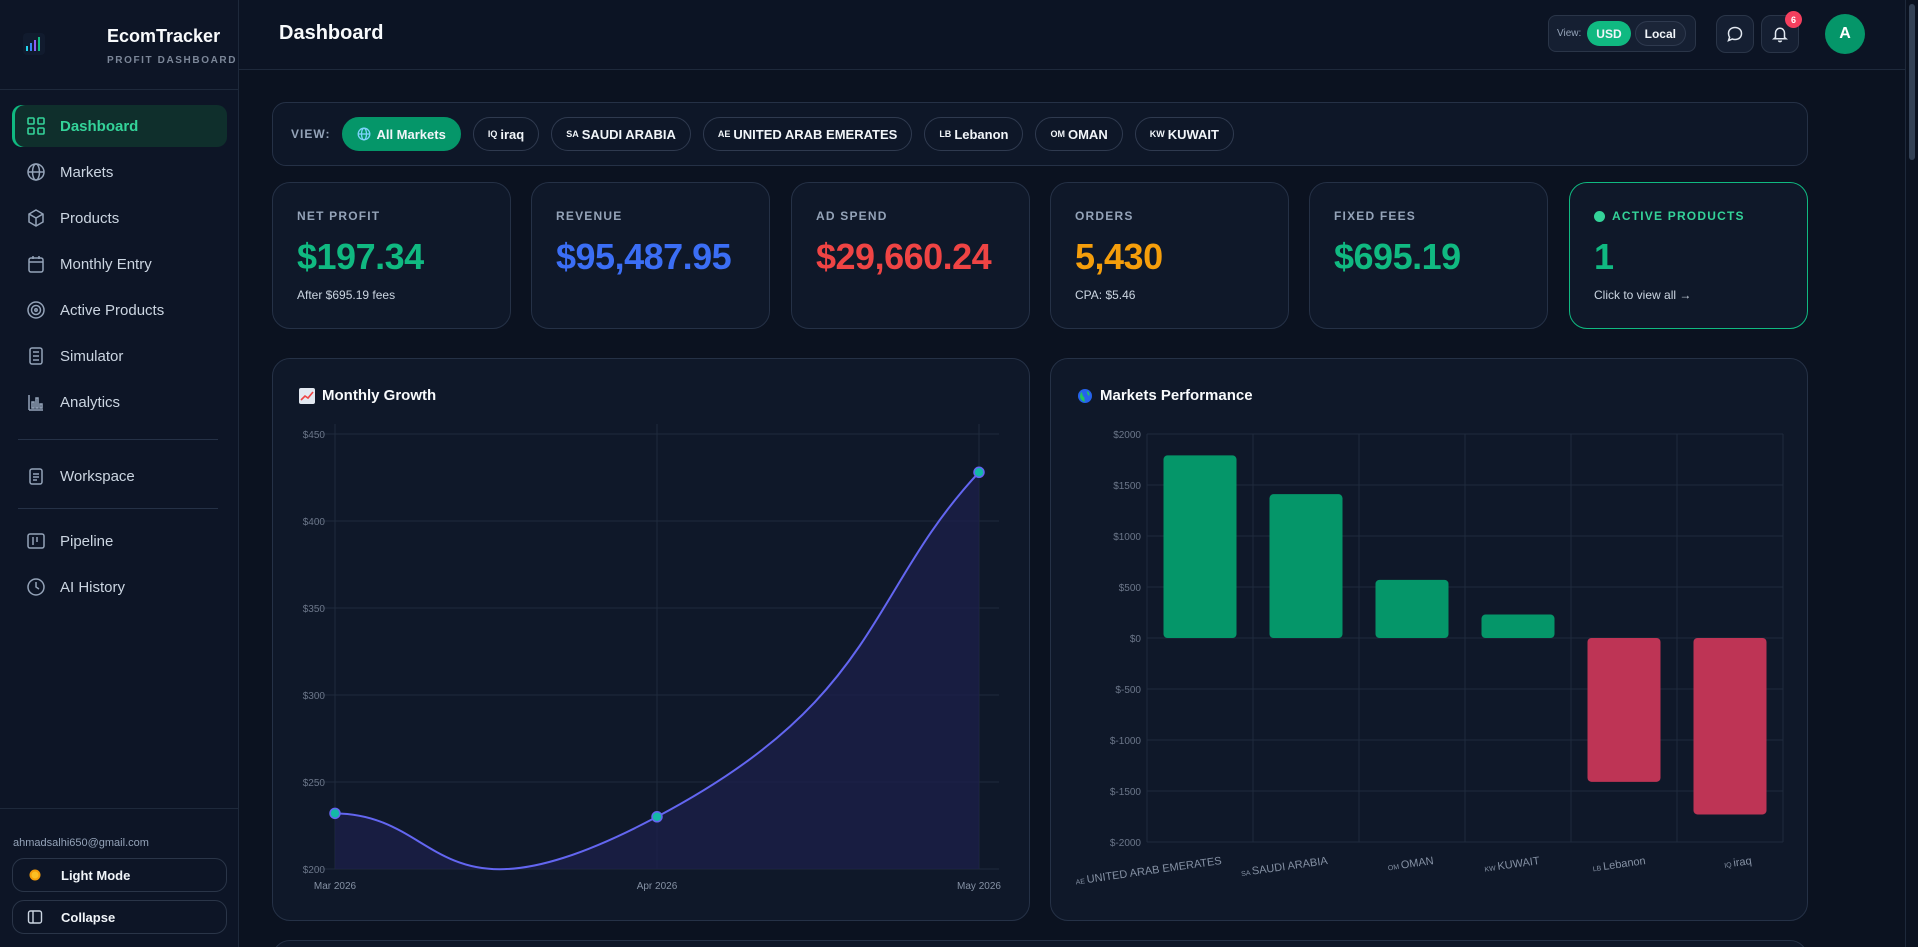 The width and height of the screenshot is (1918, 947). What do you see at coordinates (910, 255) in the screenshot?
I see `kpi-card-ad-spend: AD SPEND $29,660.24` at bounding box center [910, 255].